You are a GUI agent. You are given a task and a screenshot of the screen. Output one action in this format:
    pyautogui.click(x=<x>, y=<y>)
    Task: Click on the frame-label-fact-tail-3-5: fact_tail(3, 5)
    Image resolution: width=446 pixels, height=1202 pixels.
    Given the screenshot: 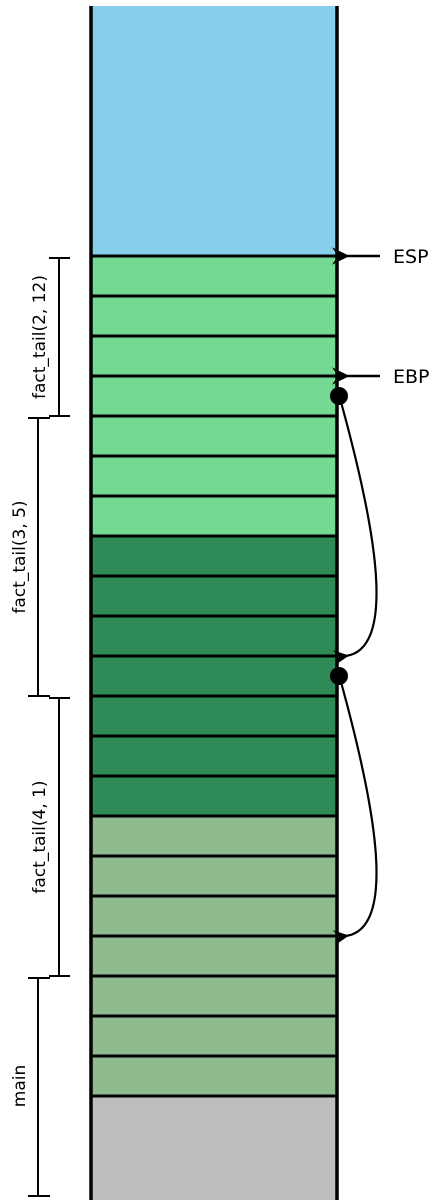 What is the action you would take?
    pyautogui.click(x=20, y=556)
    